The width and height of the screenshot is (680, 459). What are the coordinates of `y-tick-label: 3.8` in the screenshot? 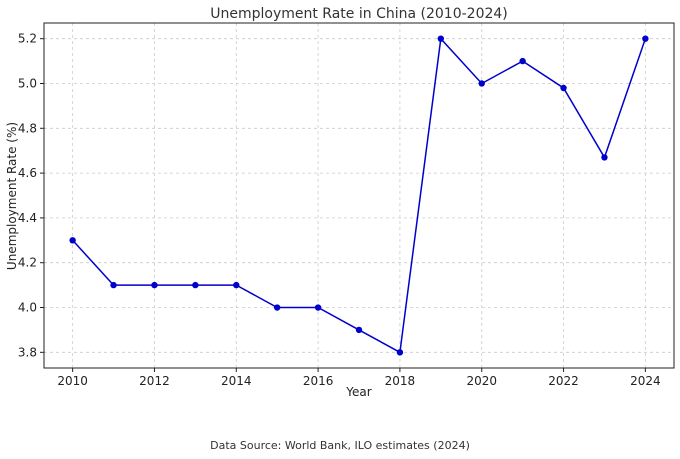 It's located at (27, 352).